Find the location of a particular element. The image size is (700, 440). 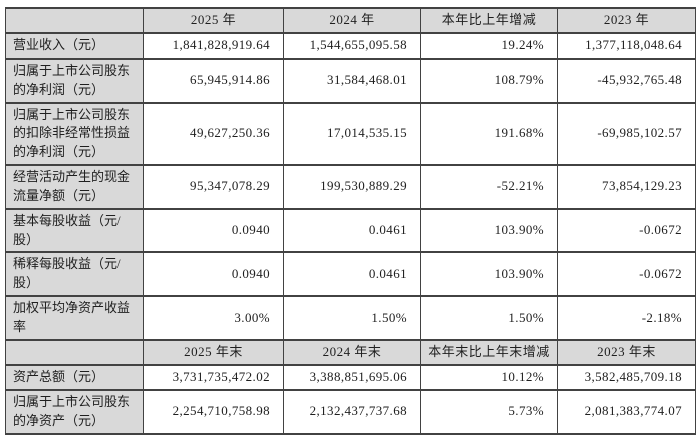

value-2023-end: 3,582,485,709.18 is located at coordinates (626, 377).